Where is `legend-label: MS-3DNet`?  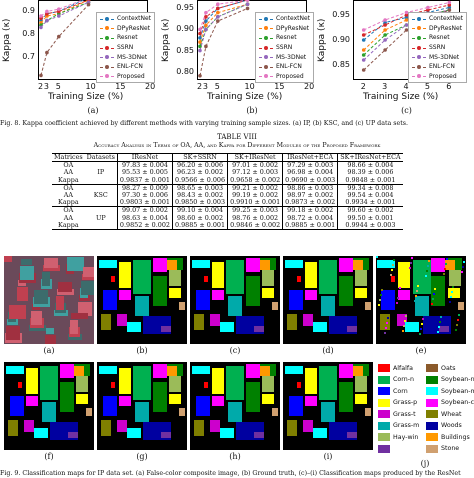 legend-label: MS-3DNet is located at coordinates (291, 57).